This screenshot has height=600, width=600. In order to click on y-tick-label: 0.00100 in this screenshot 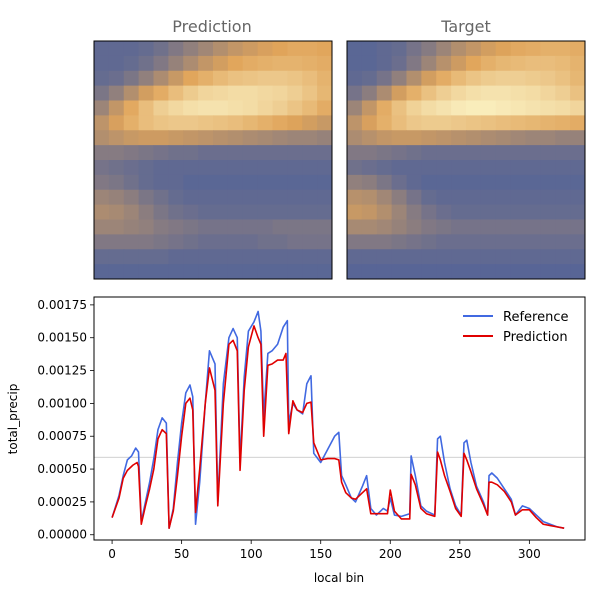, I will do `click(62, 403)`.